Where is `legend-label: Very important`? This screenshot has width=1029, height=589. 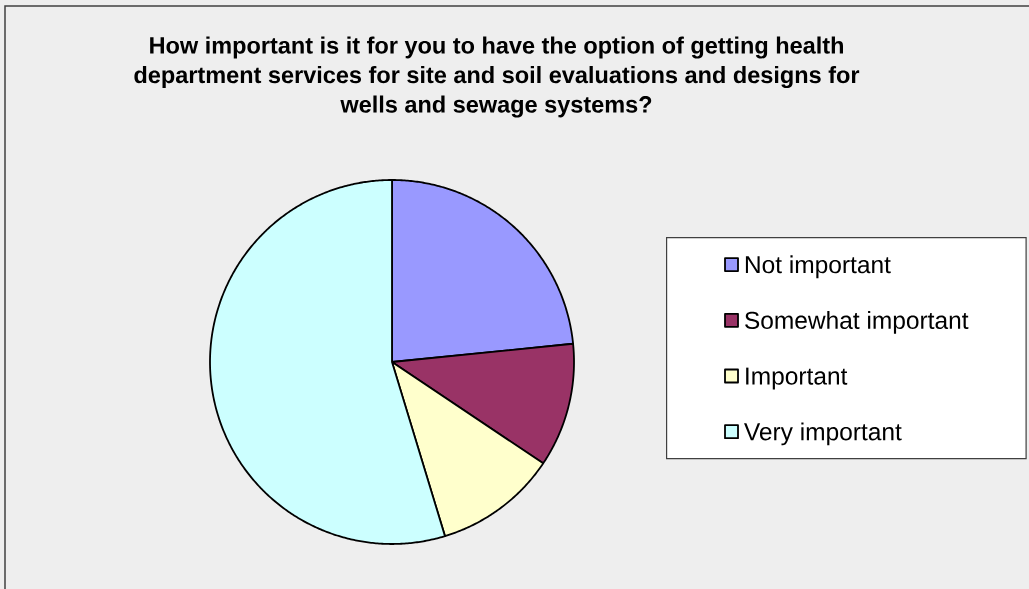
legend-label: Very important is located at coordinates (823, 434).